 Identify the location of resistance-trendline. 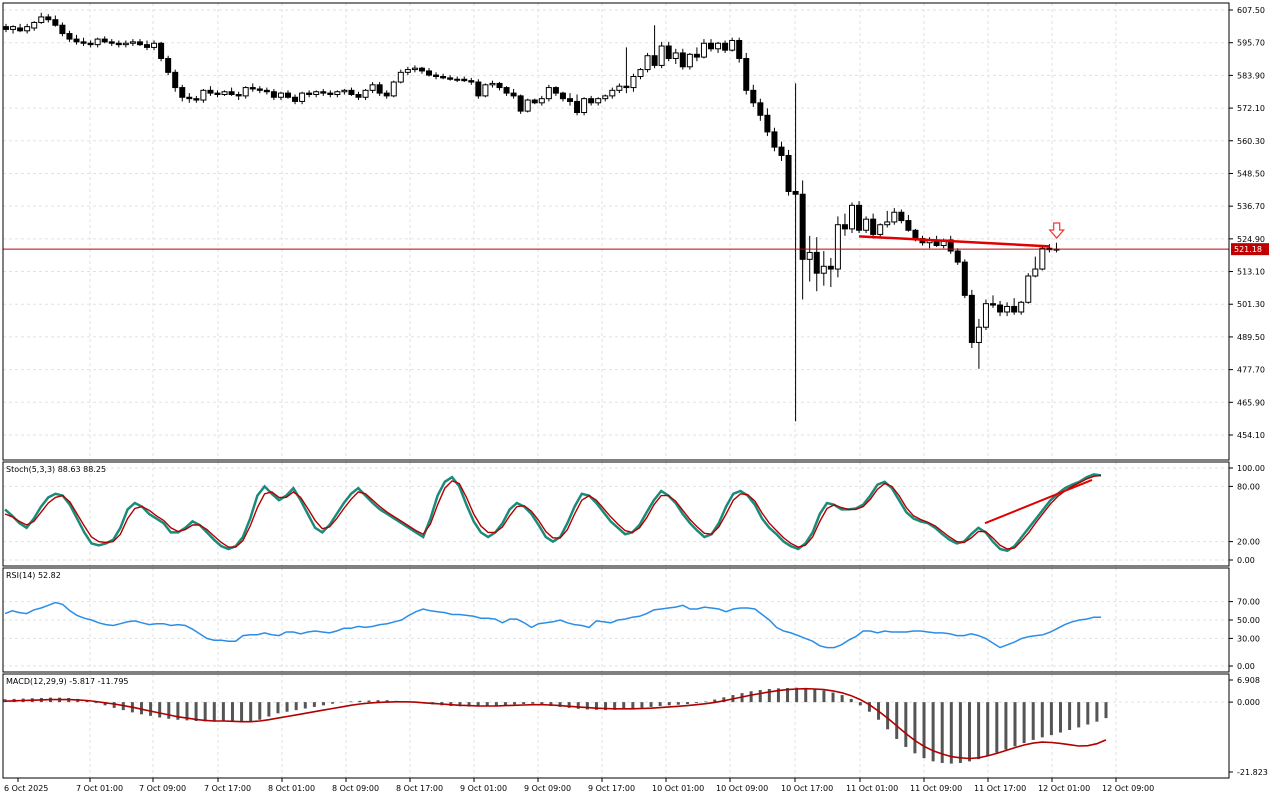
(954, 241).